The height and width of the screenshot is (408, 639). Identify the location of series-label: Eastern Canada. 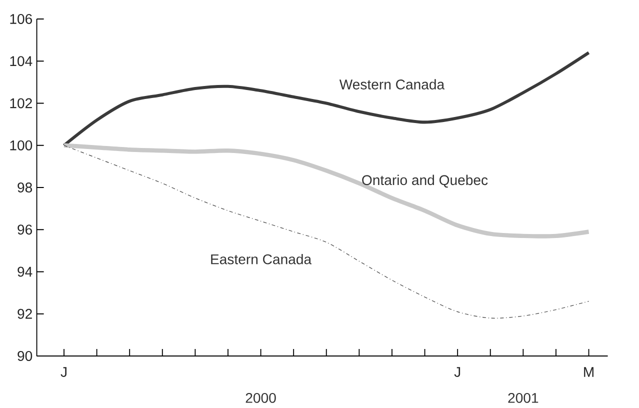
(261, 259).